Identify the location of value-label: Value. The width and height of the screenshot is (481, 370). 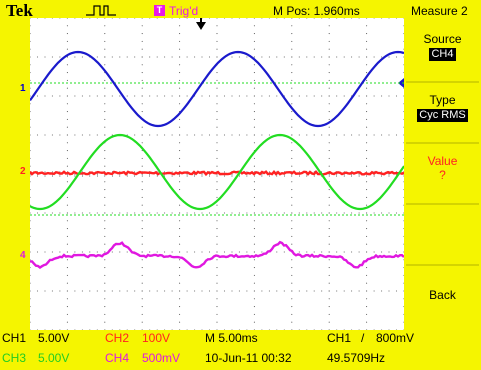
(442, 161).